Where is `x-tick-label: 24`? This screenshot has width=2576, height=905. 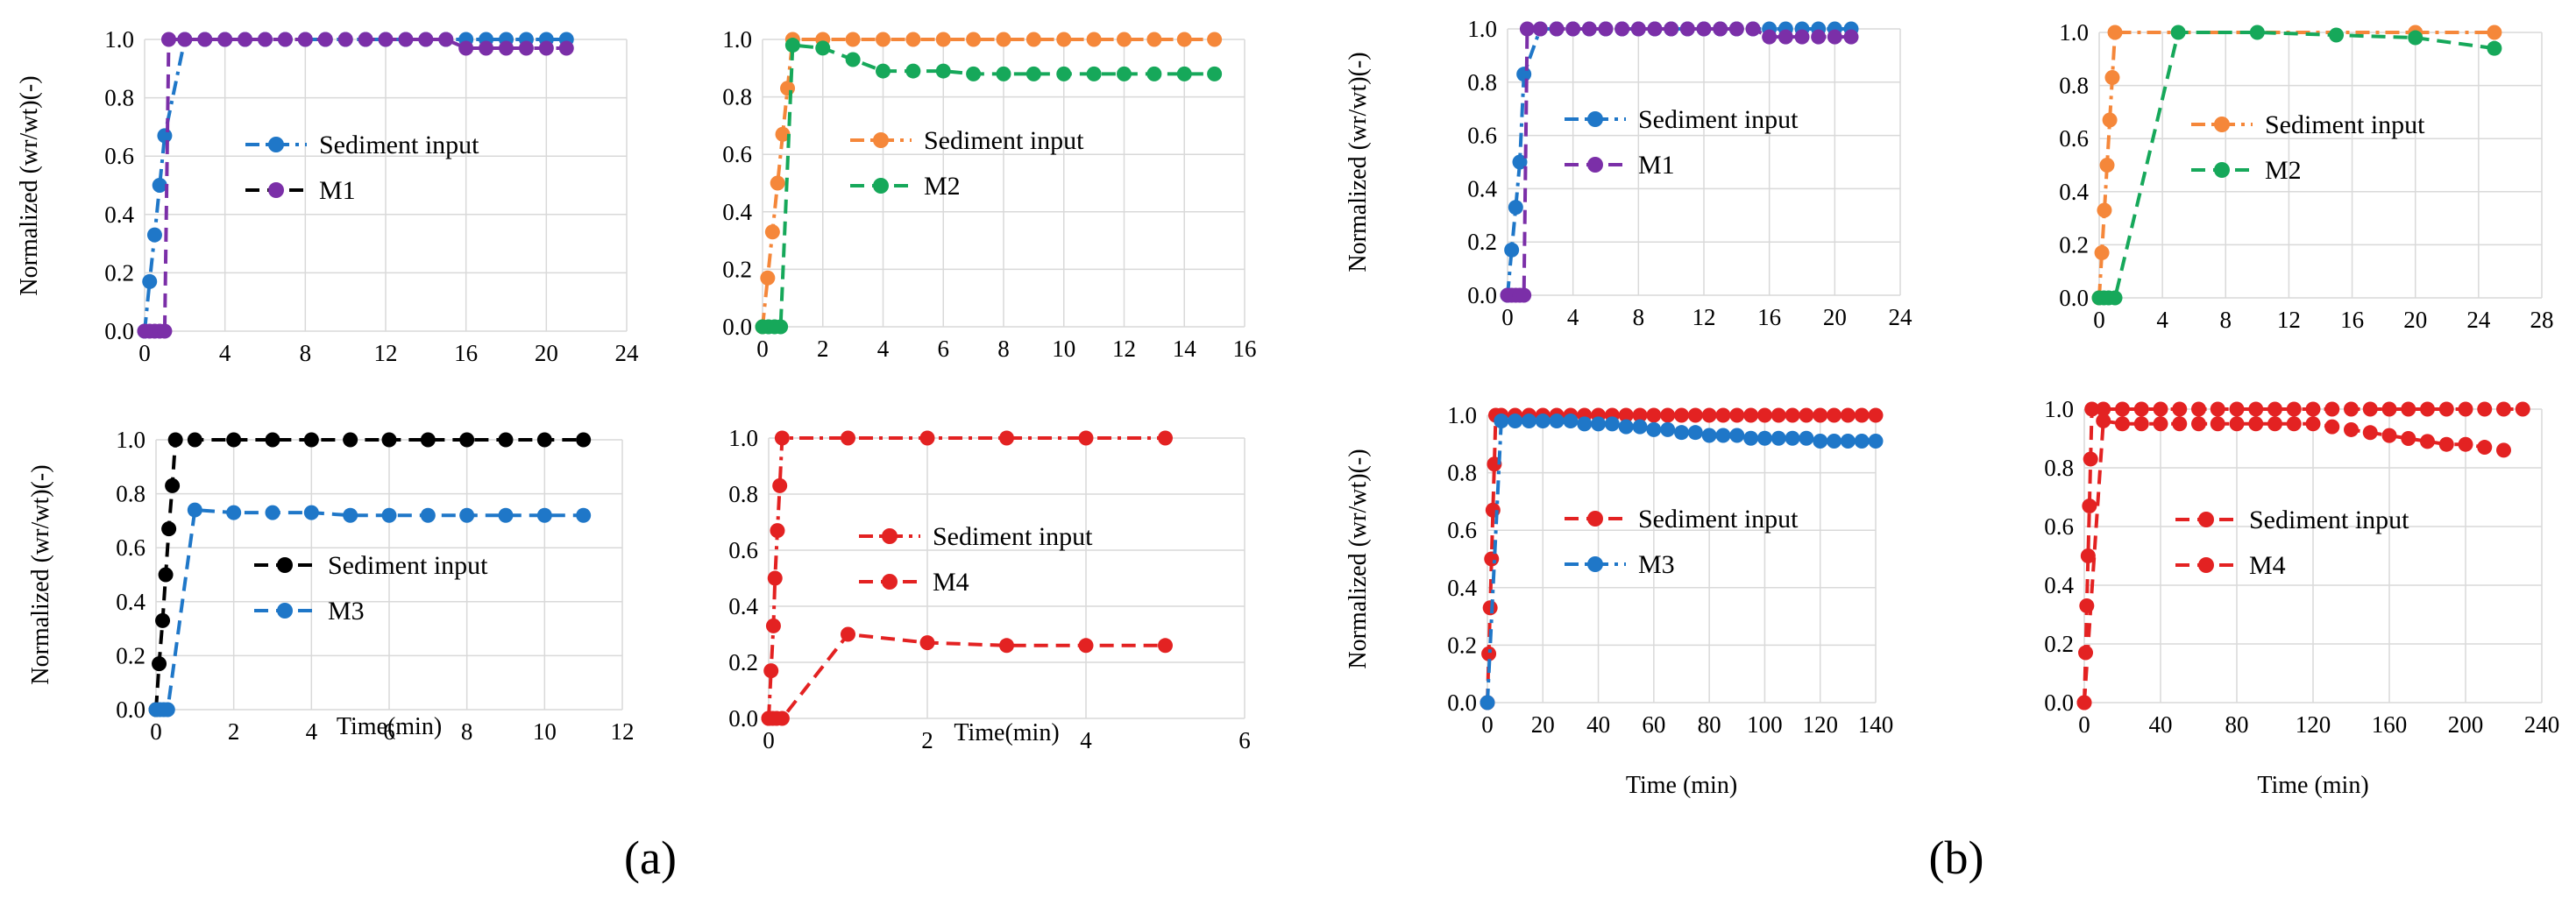
x-tick-label: 24 is located at coordinates (628, 353).